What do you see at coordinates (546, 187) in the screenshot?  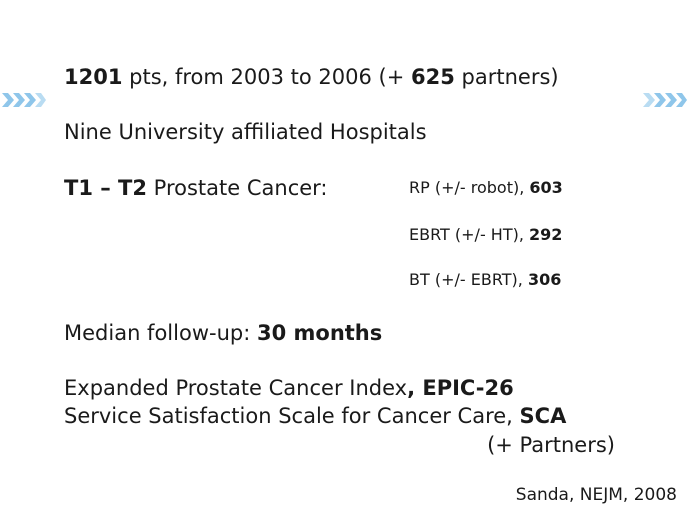 I see `treatment-count: 603` at bounding box center [546, 187].